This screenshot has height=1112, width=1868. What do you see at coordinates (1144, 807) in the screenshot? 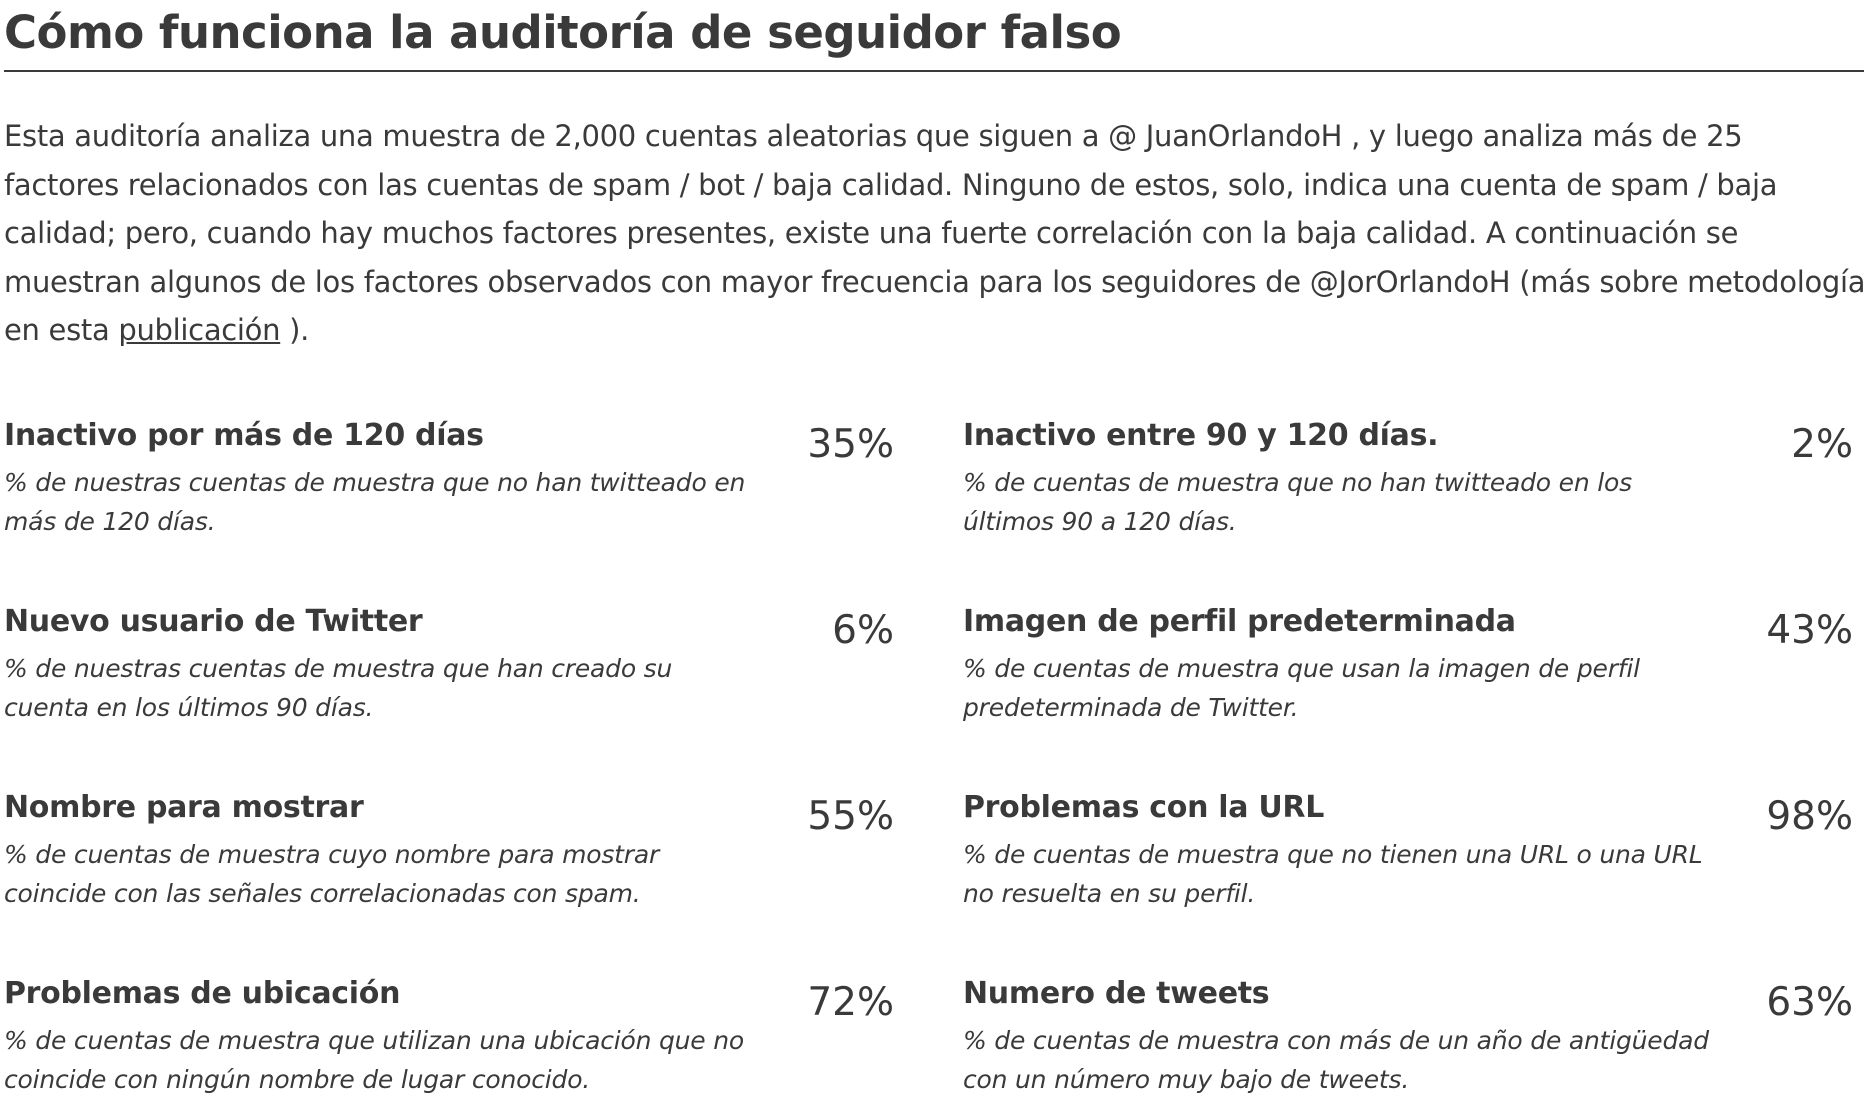
I see `factor-title: Problemas con la URL` at bounding box center [1144, 807].